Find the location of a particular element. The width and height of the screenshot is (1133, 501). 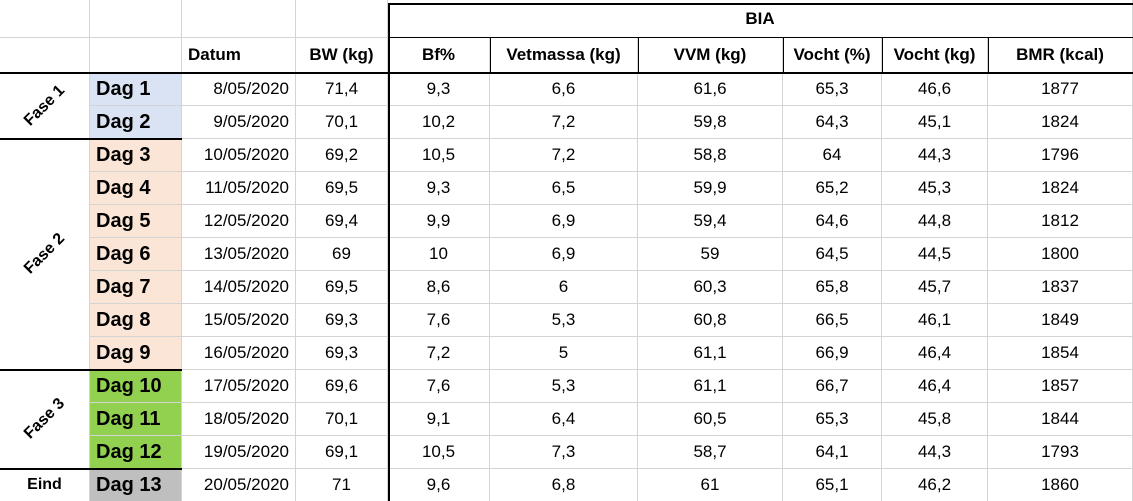

value-cell-text: 71 is located at coordinates (341, 484).